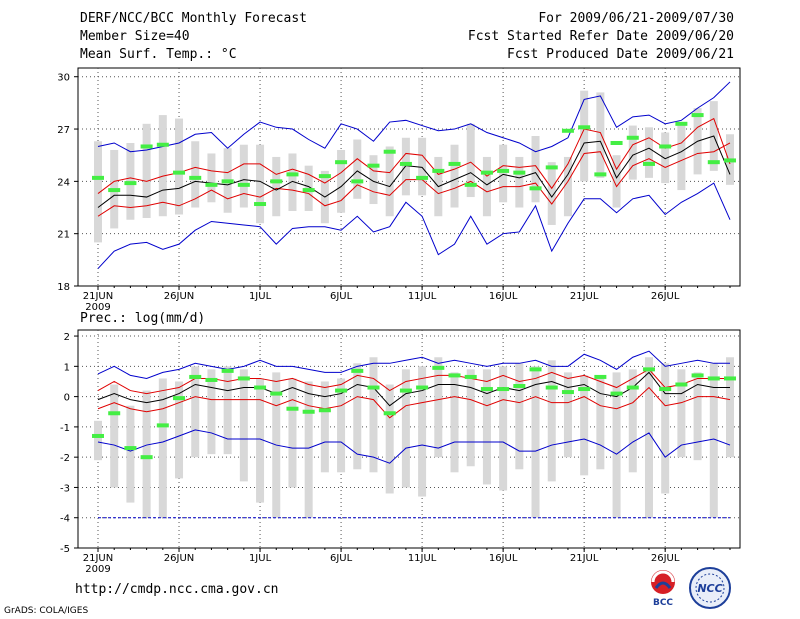 This screenshot has width=800, height=619. Describe the element at coordinates (414, 225) in the screenshot. I see `series-line-max` at that location.